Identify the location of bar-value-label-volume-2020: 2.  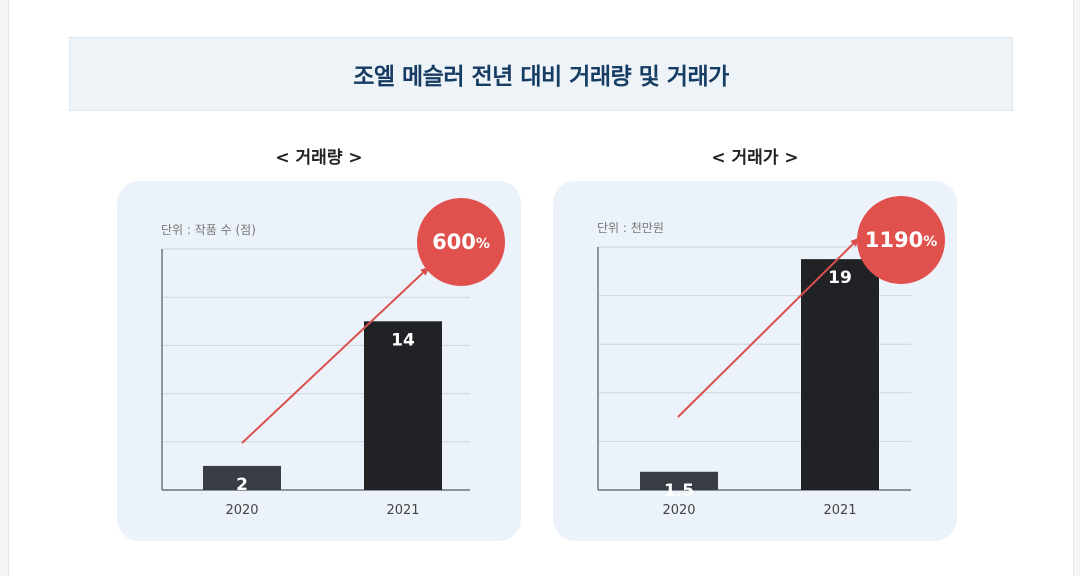
(242, 485).